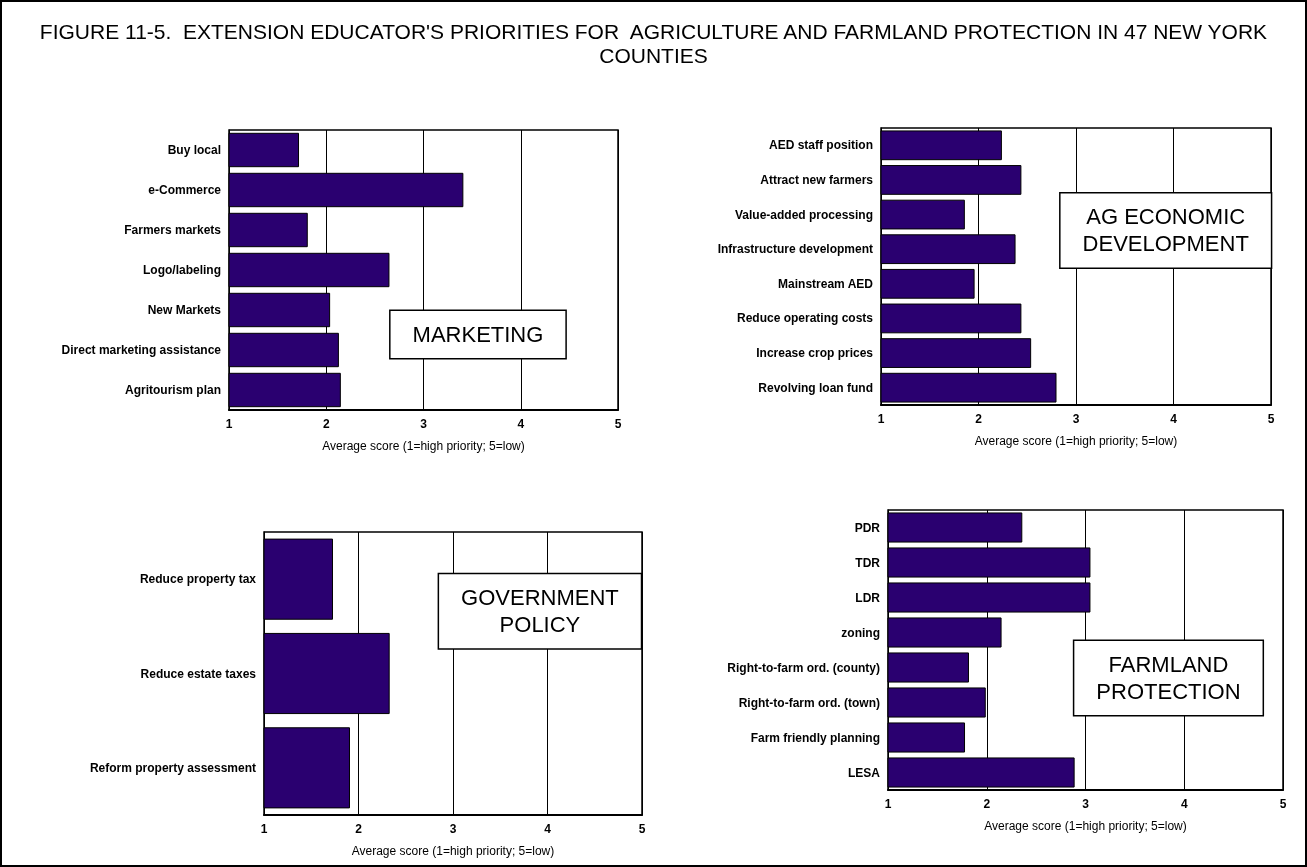 The width and height of the screenshot is (1307, 867). I want to click on y-tick-label: Right-to-farm ord. (town), so click(809, 702).